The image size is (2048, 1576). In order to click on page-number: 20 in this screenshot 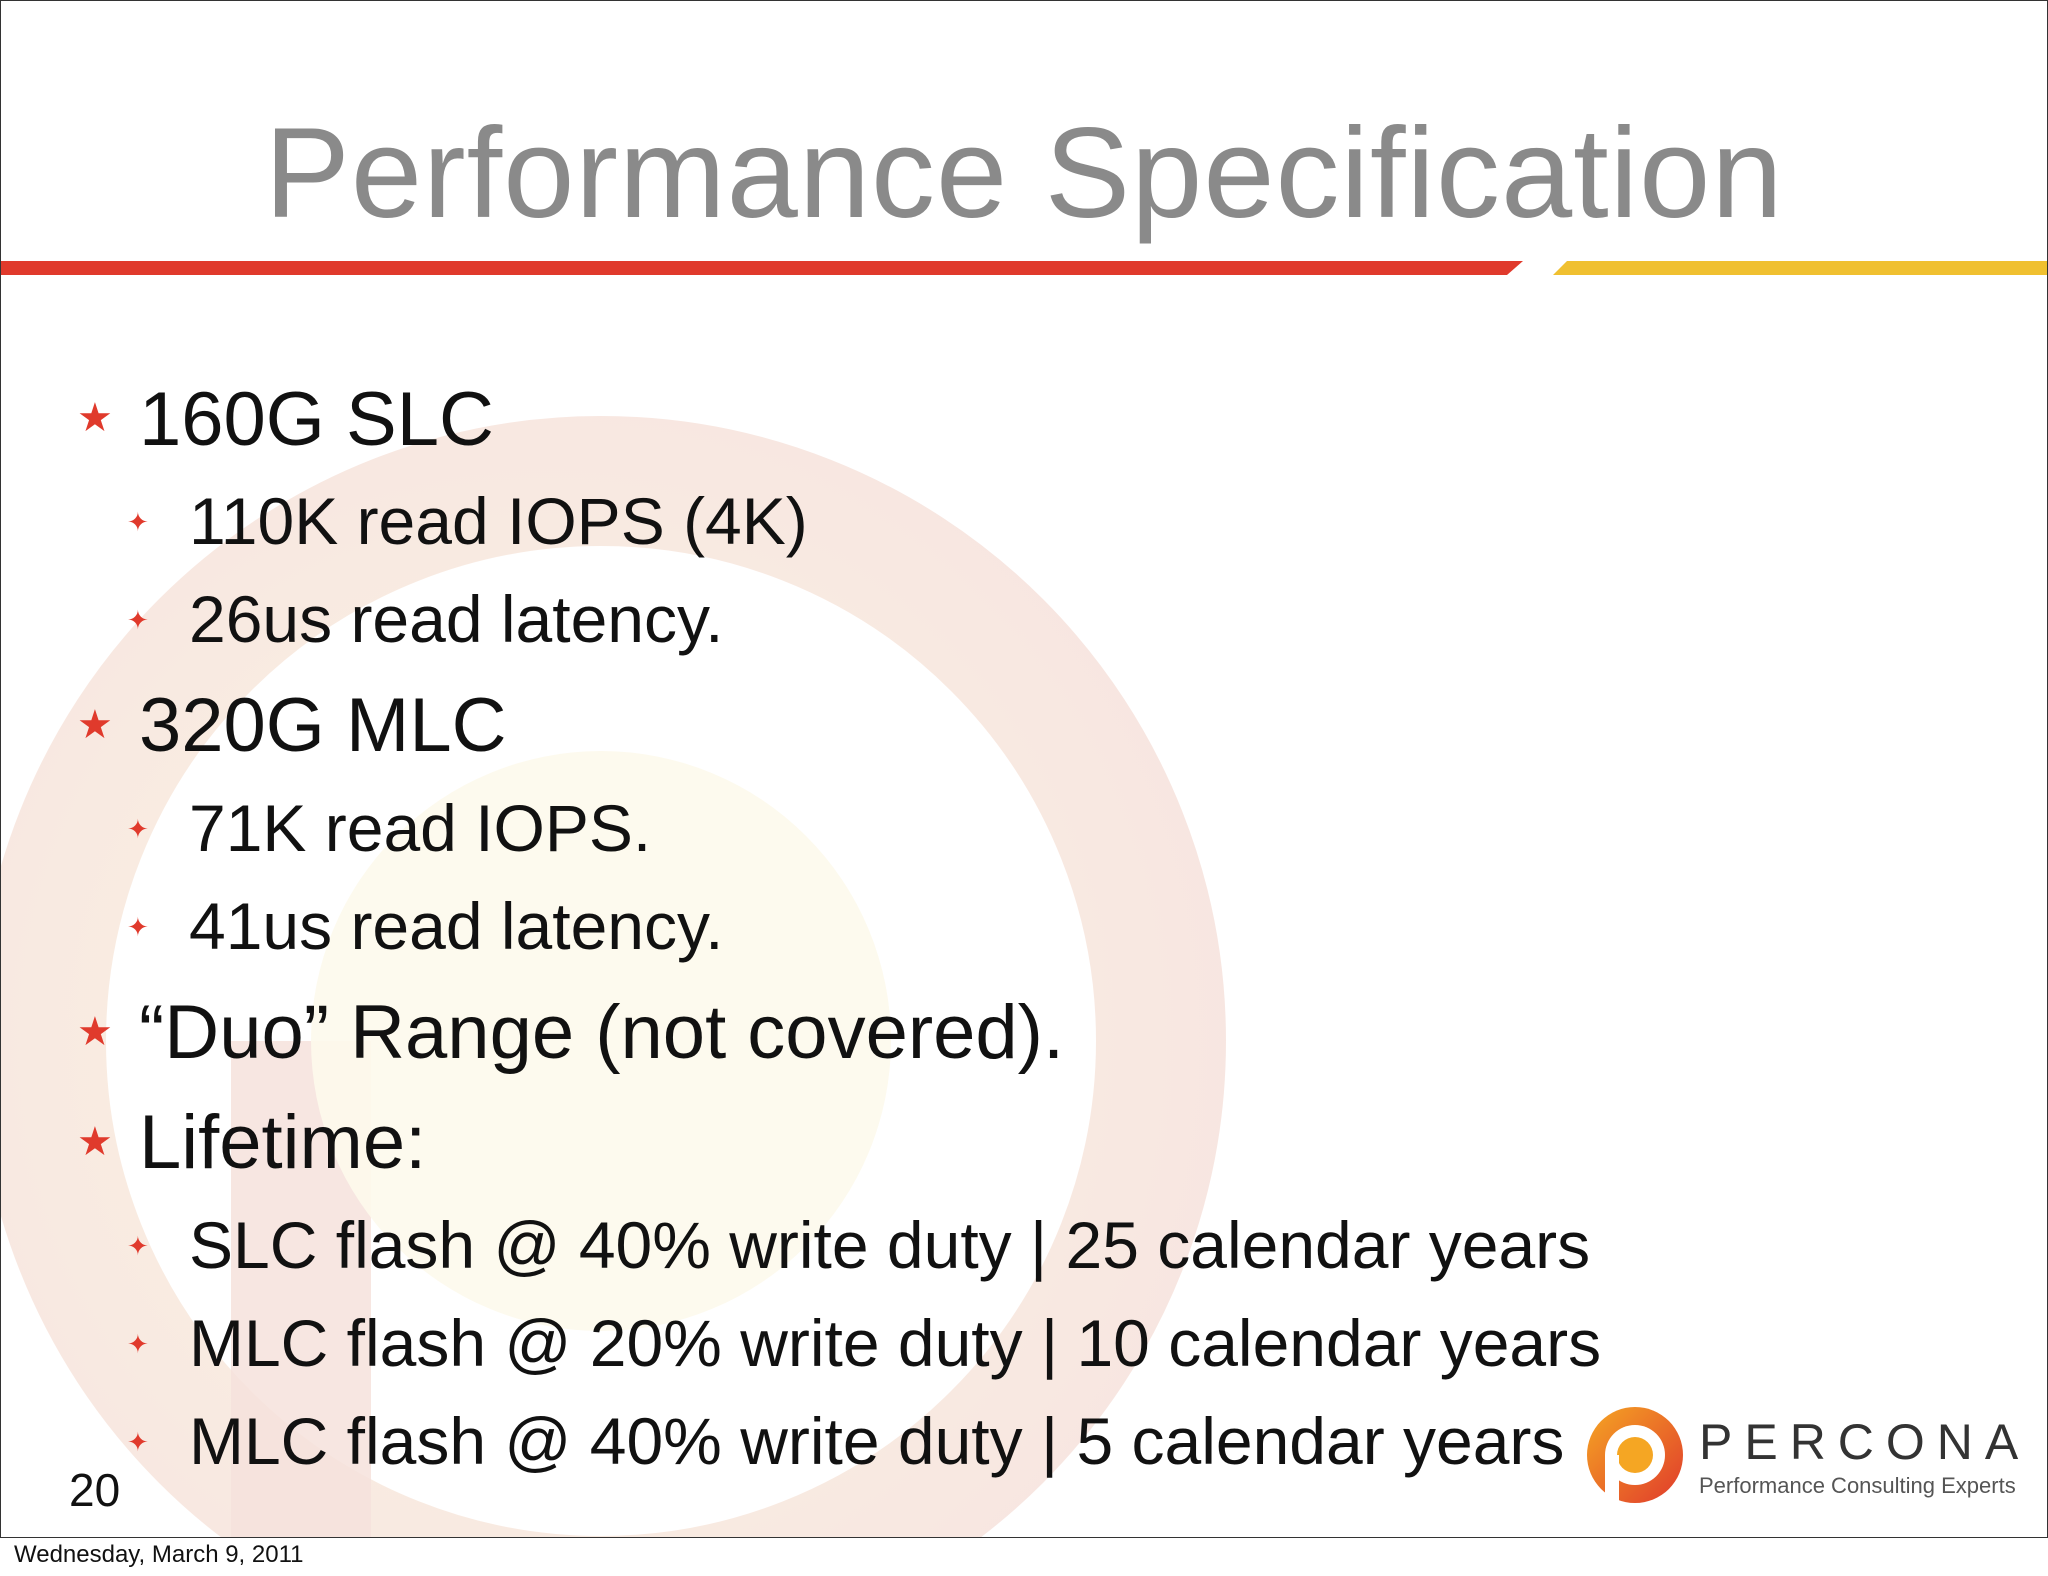, I will do `click(95, 1490)`.